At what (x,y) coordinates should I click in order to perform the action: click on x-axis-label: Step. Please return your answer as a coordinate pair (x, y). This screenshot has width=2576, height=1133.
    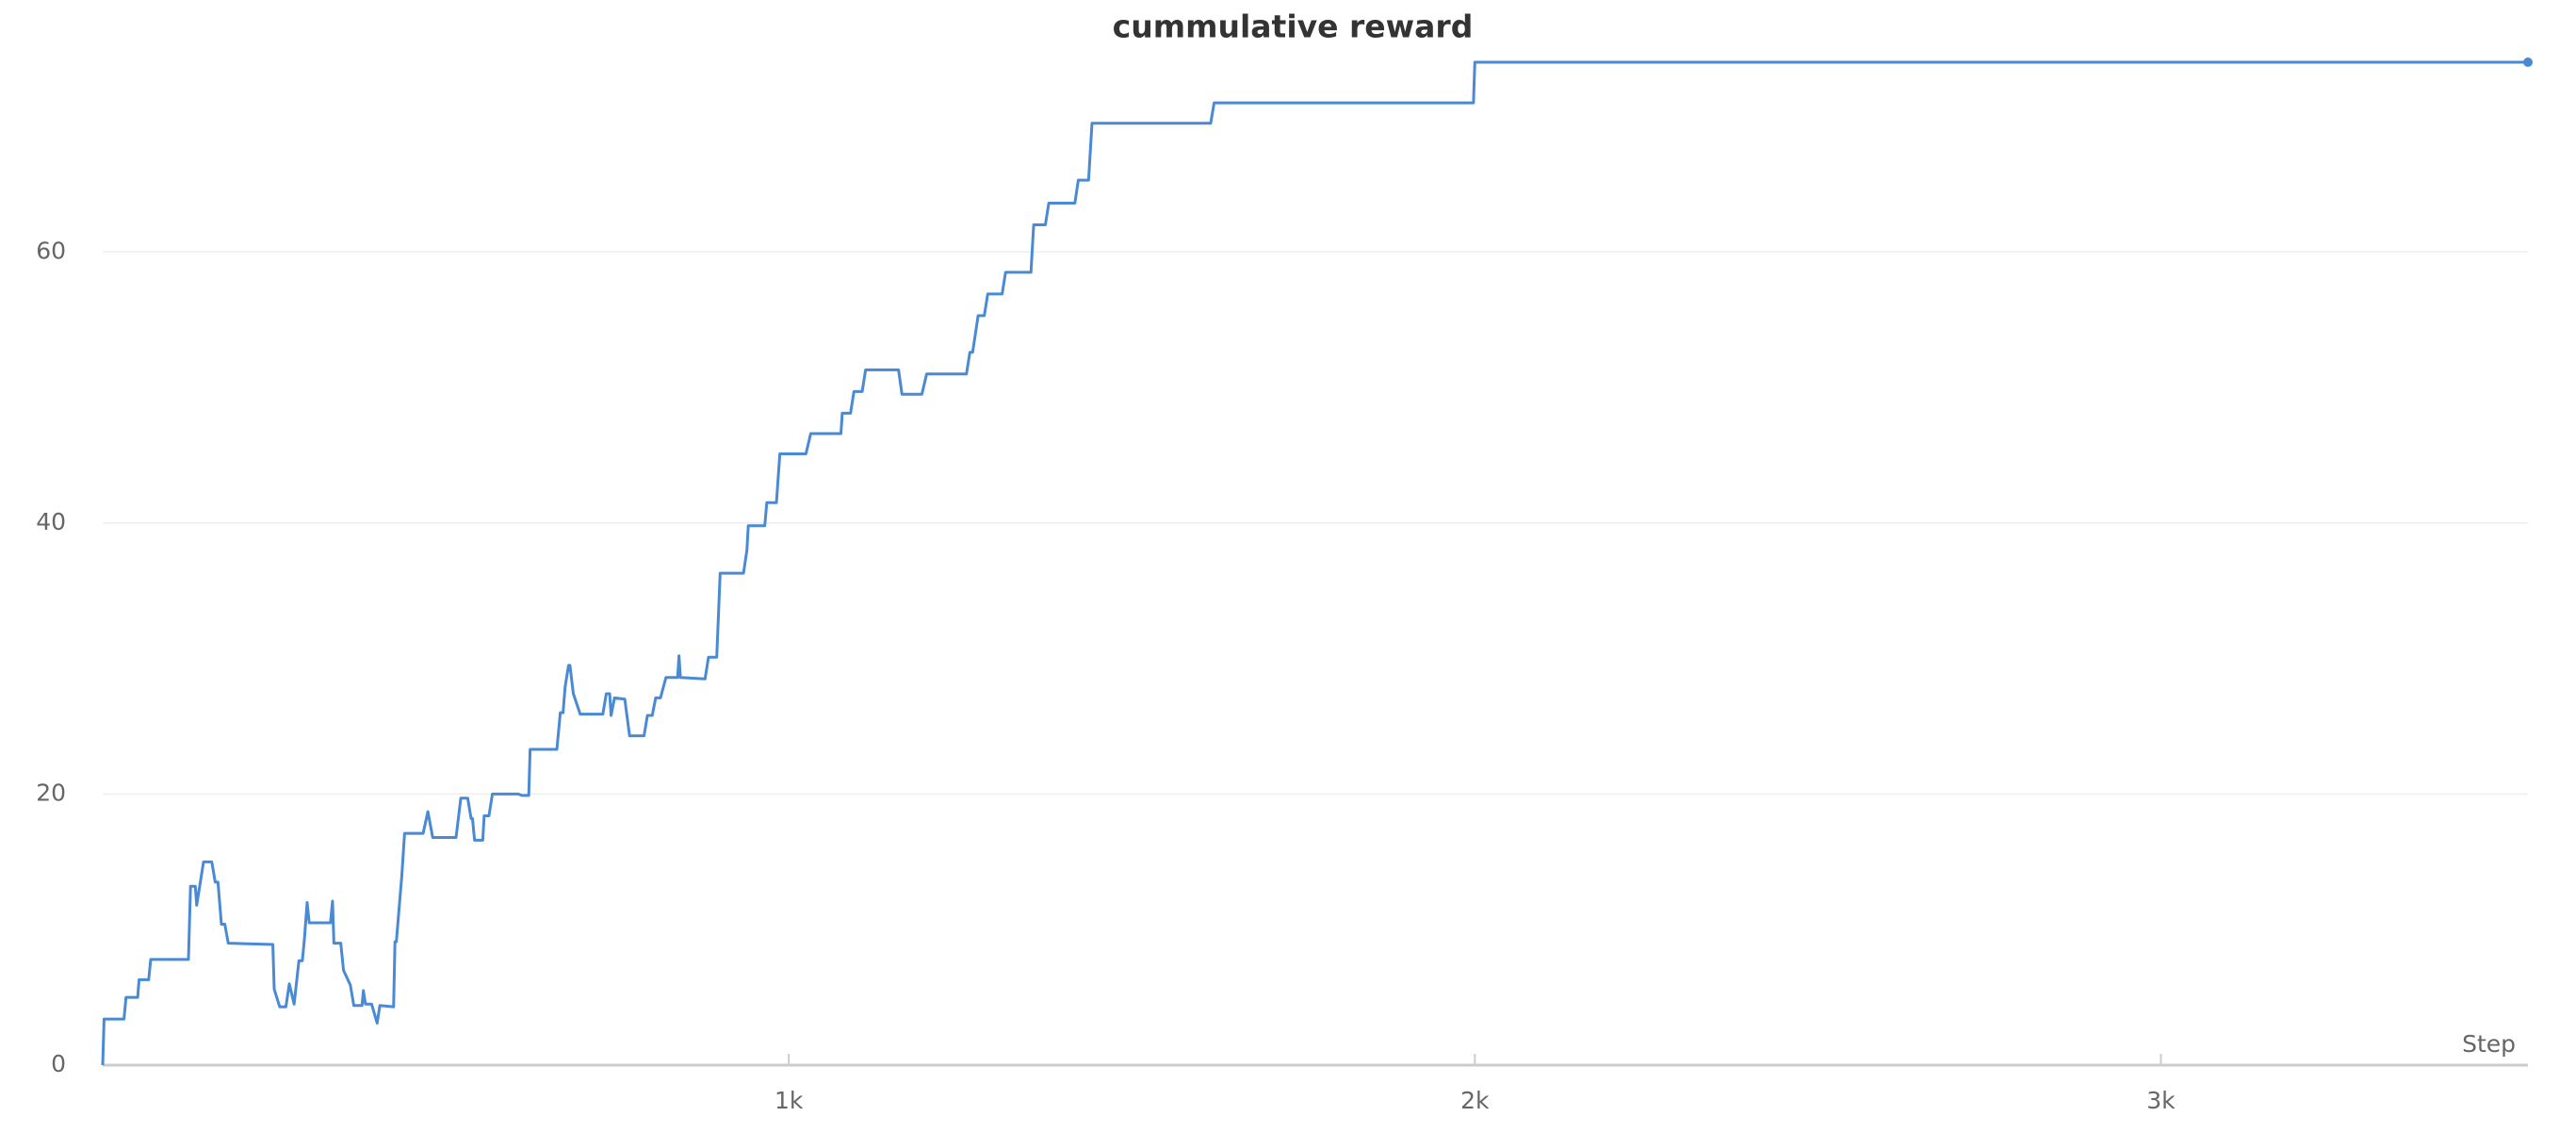
    Looking at the image, I should click on (2489, 1044).